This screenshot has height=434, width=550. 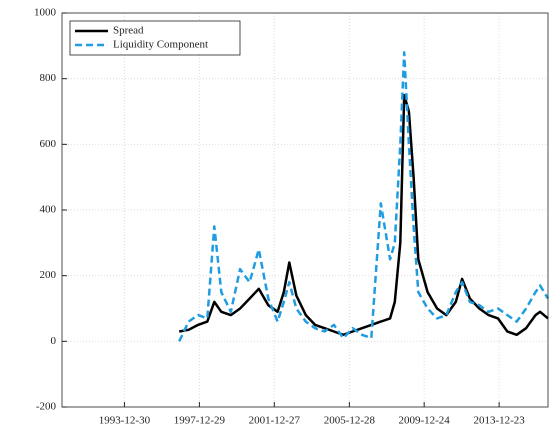 I want to click on x-tick-label: 1993-12-30, so click(x=125, y=421).